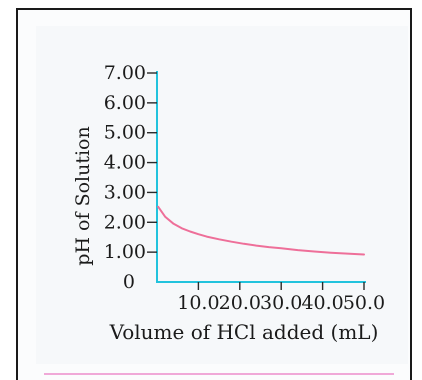  I want to click on x-tick-label: 20.0, so click(240, 303).